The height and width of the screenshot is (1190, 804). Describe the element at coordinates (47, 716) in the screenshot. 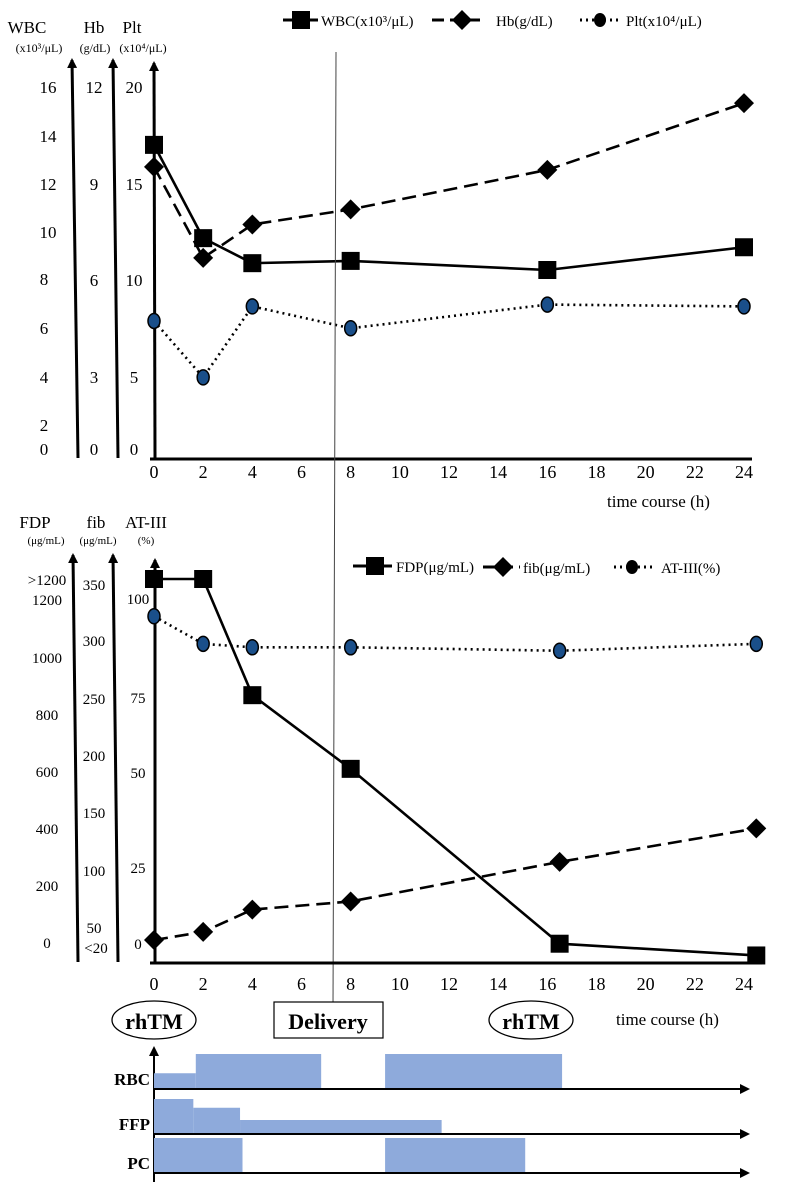

I see `fdp-tick-label: 800` at that location.